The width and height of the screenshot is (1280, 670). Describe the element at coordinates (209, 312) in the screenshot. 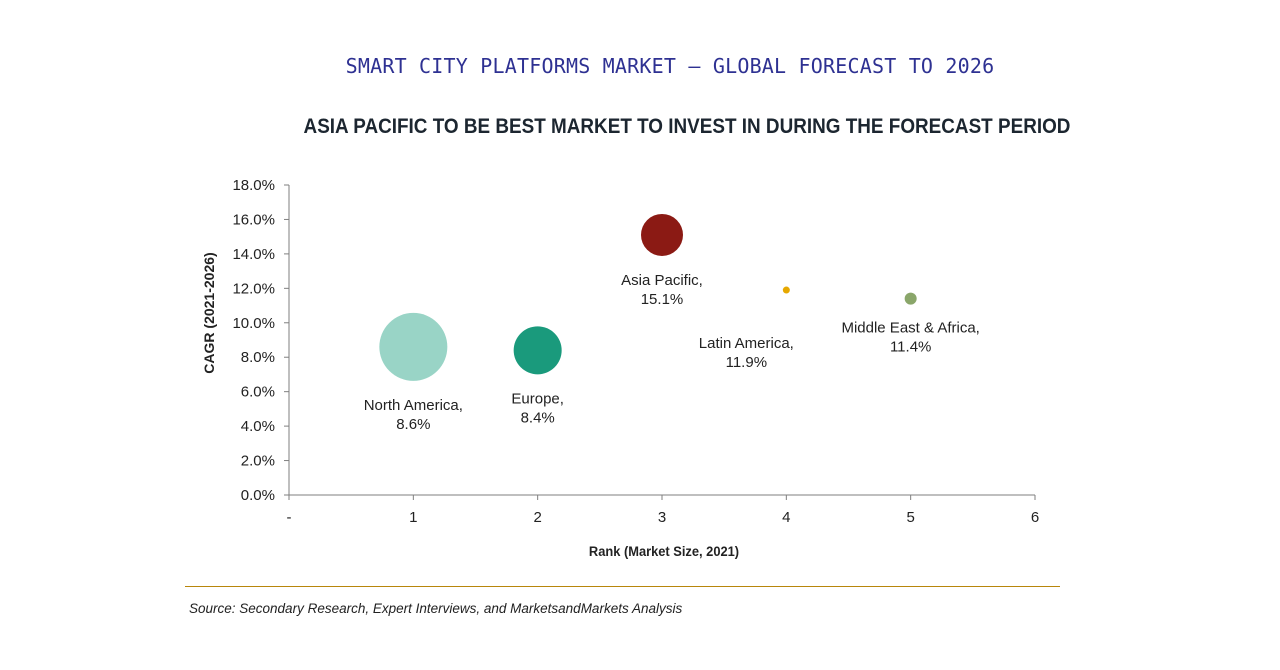

I see `y-axis-title: CAGR (2021-2026)` at that location.